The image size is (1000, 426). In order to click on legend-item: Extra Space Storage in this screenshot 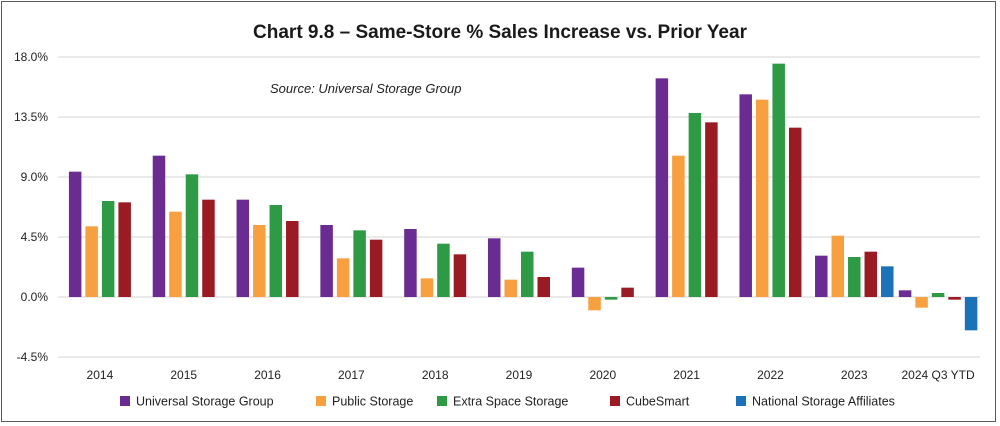, I will do `click(502, 402)`.